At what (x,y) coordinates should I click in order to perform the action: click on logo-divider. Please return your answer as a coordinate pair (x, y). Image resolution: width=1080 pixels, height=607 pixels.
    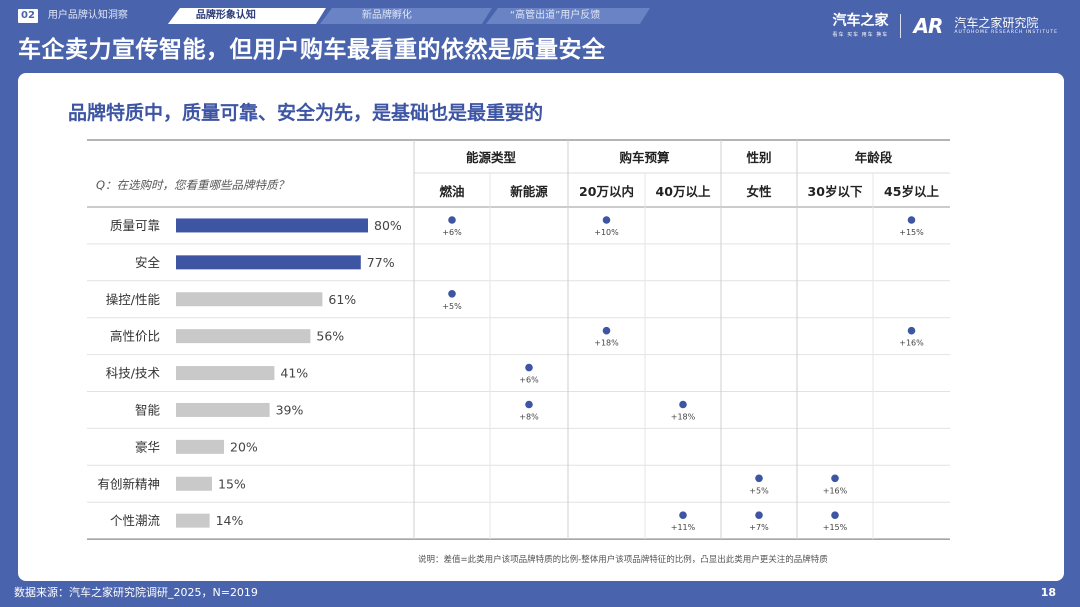
    Looking at the image, I should click on (901, 26).